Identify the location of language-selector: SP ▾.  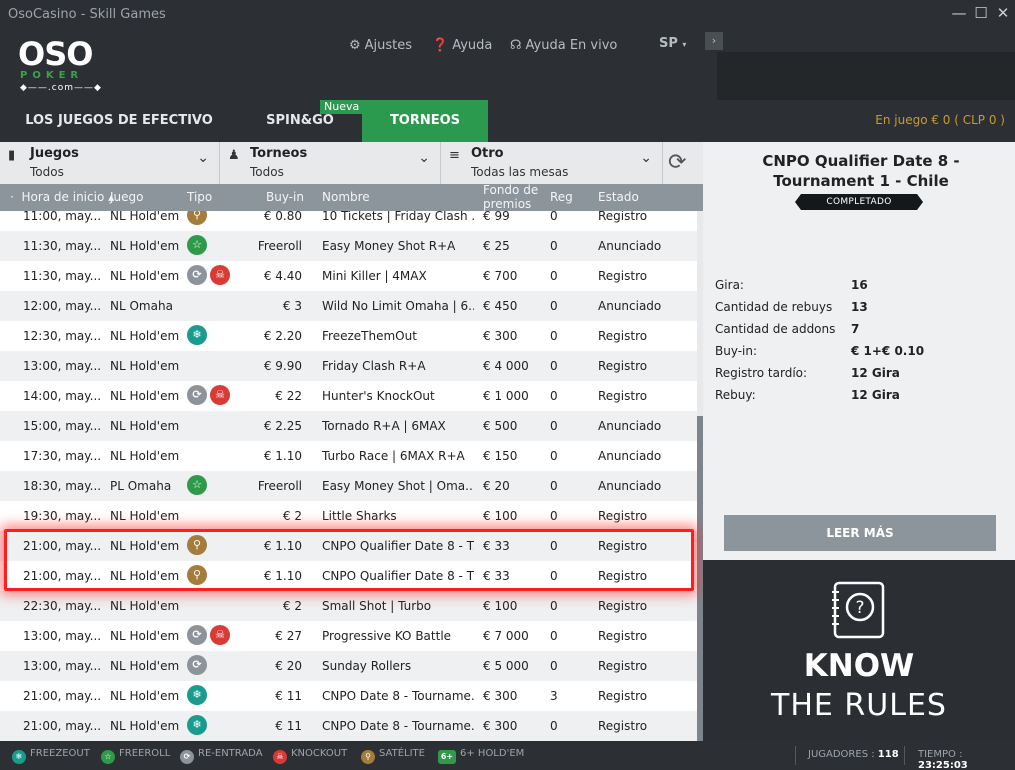
(673, 43).